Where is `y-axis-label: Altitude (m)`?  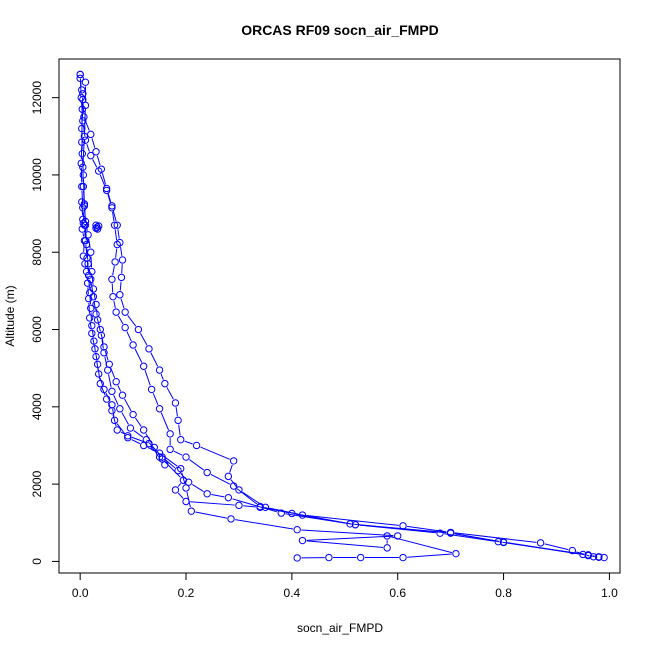 y-axis-label: Altitude (m) is located at coordinates (10, 315).